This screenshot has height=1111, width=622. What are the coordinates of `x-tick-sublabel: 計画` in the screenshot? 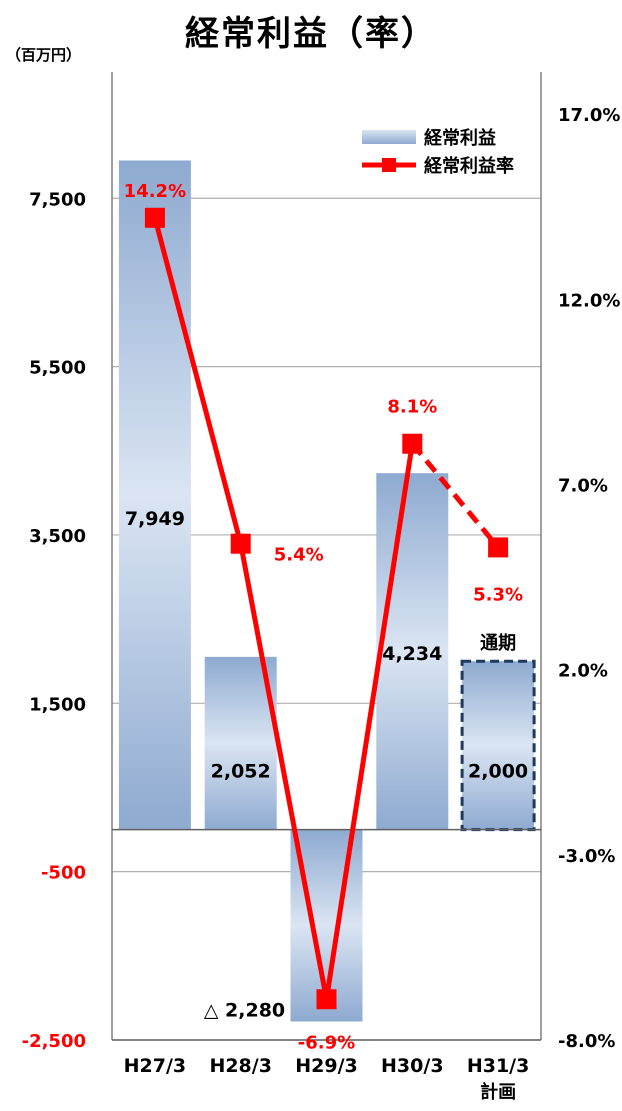 It's located at (498, 1092).